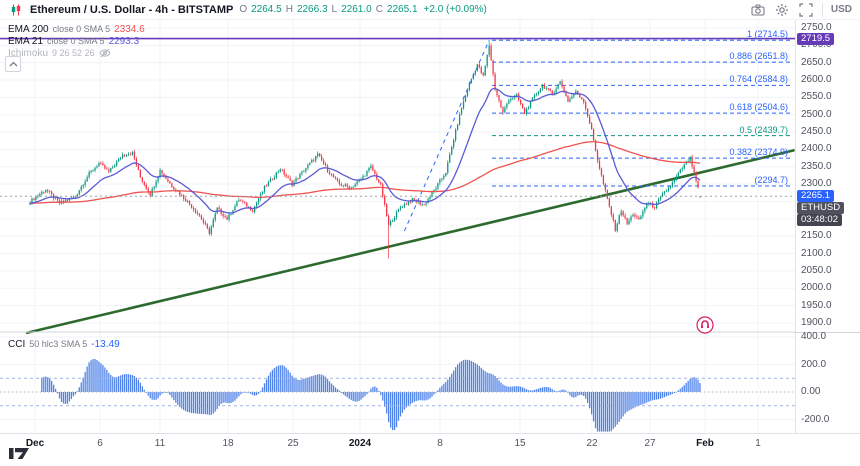  I want to click on magnet-icon, so click(705, 325).